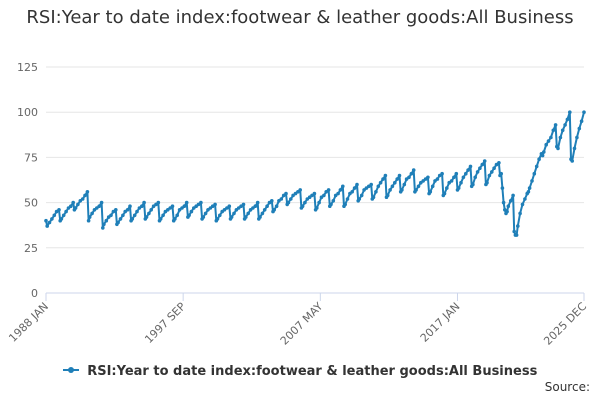  I want to click on x-axis: 1988 JAN 1997 SEP 2007 MAY 2017 JAN 2025 DEC, so click(297, 320).